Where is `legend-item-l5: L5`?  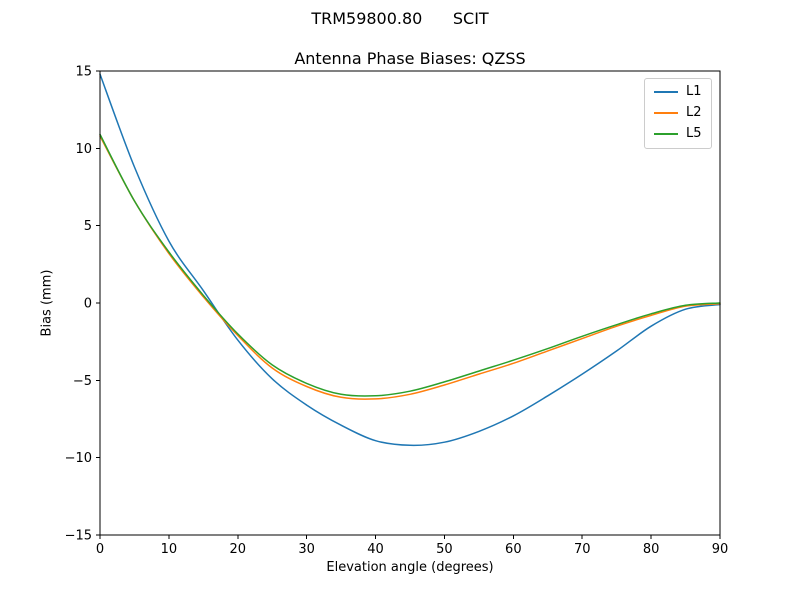
legend-item-l5: L5 is located at coordinates (678, 133).